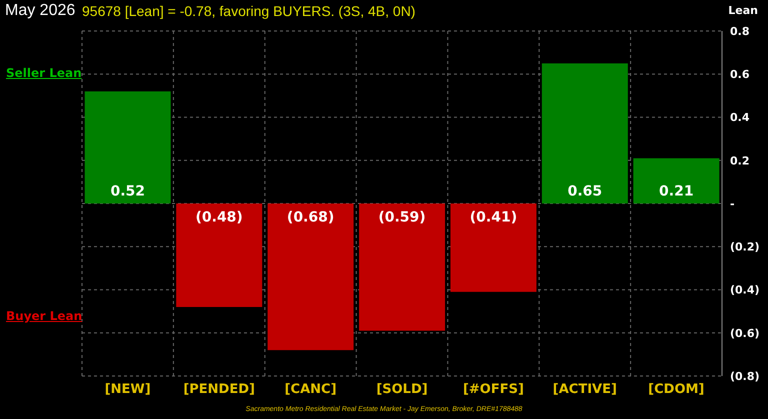  I want to click on data-label: (0.41), so click(494, 218).